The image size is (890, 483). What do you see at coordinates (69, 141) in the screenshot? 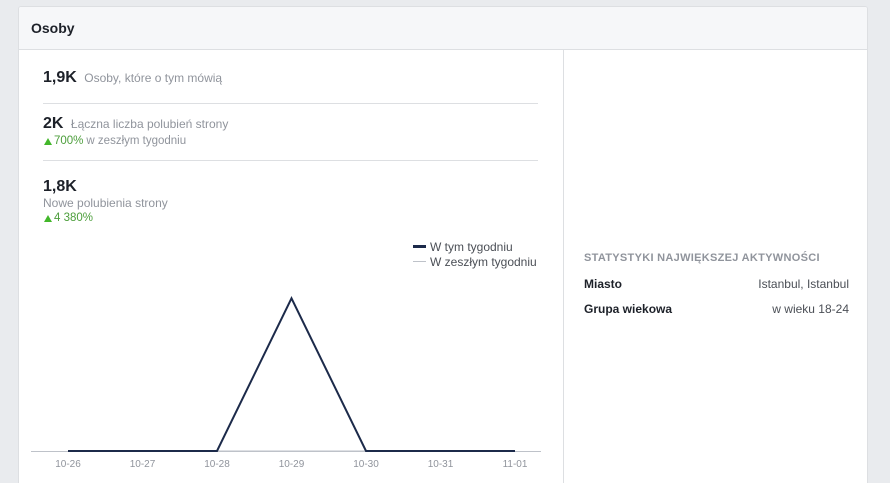
I see `total-likes-change-value: 700%` at bounding box center [69, 141].